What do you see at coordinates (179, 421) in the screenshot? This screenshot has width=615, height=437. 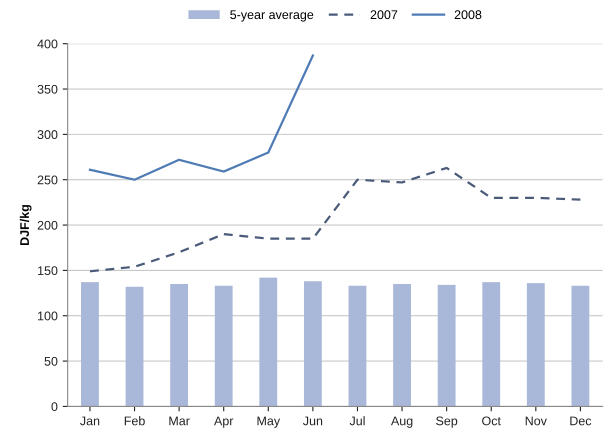 I see `x-tick-label: Mar` at bounding box center [179, 421].